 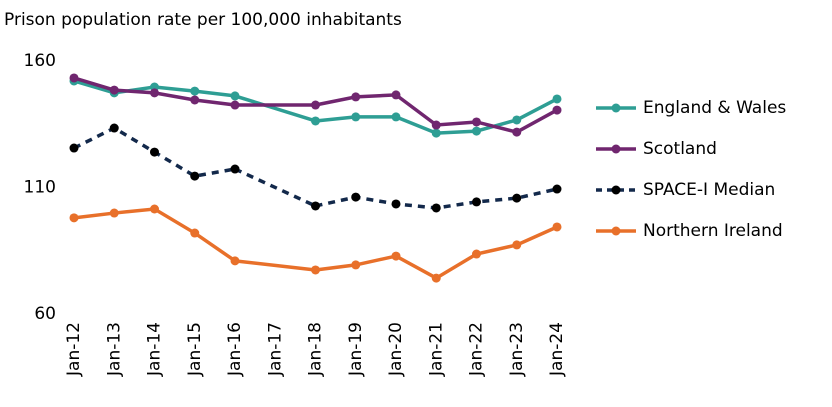 What do you see at coordinates (74, 349) in the screenshot?
I see `x-tick-label: Jan-12` at bounding box center [74, 349].